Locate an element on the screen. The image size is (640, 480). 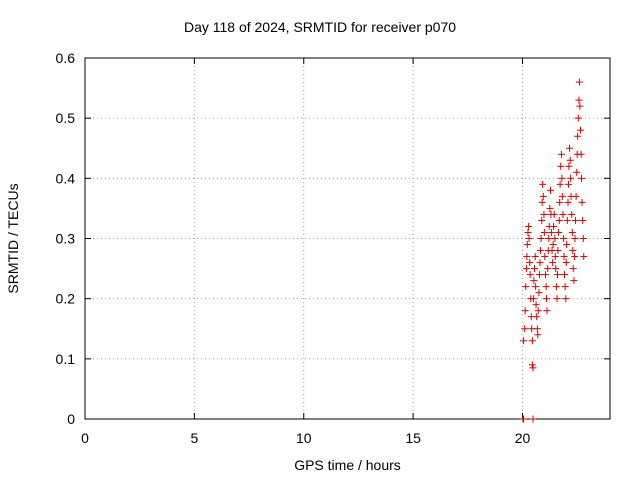
y-tick-label: 0.3 is located at coordinates (66, 239).